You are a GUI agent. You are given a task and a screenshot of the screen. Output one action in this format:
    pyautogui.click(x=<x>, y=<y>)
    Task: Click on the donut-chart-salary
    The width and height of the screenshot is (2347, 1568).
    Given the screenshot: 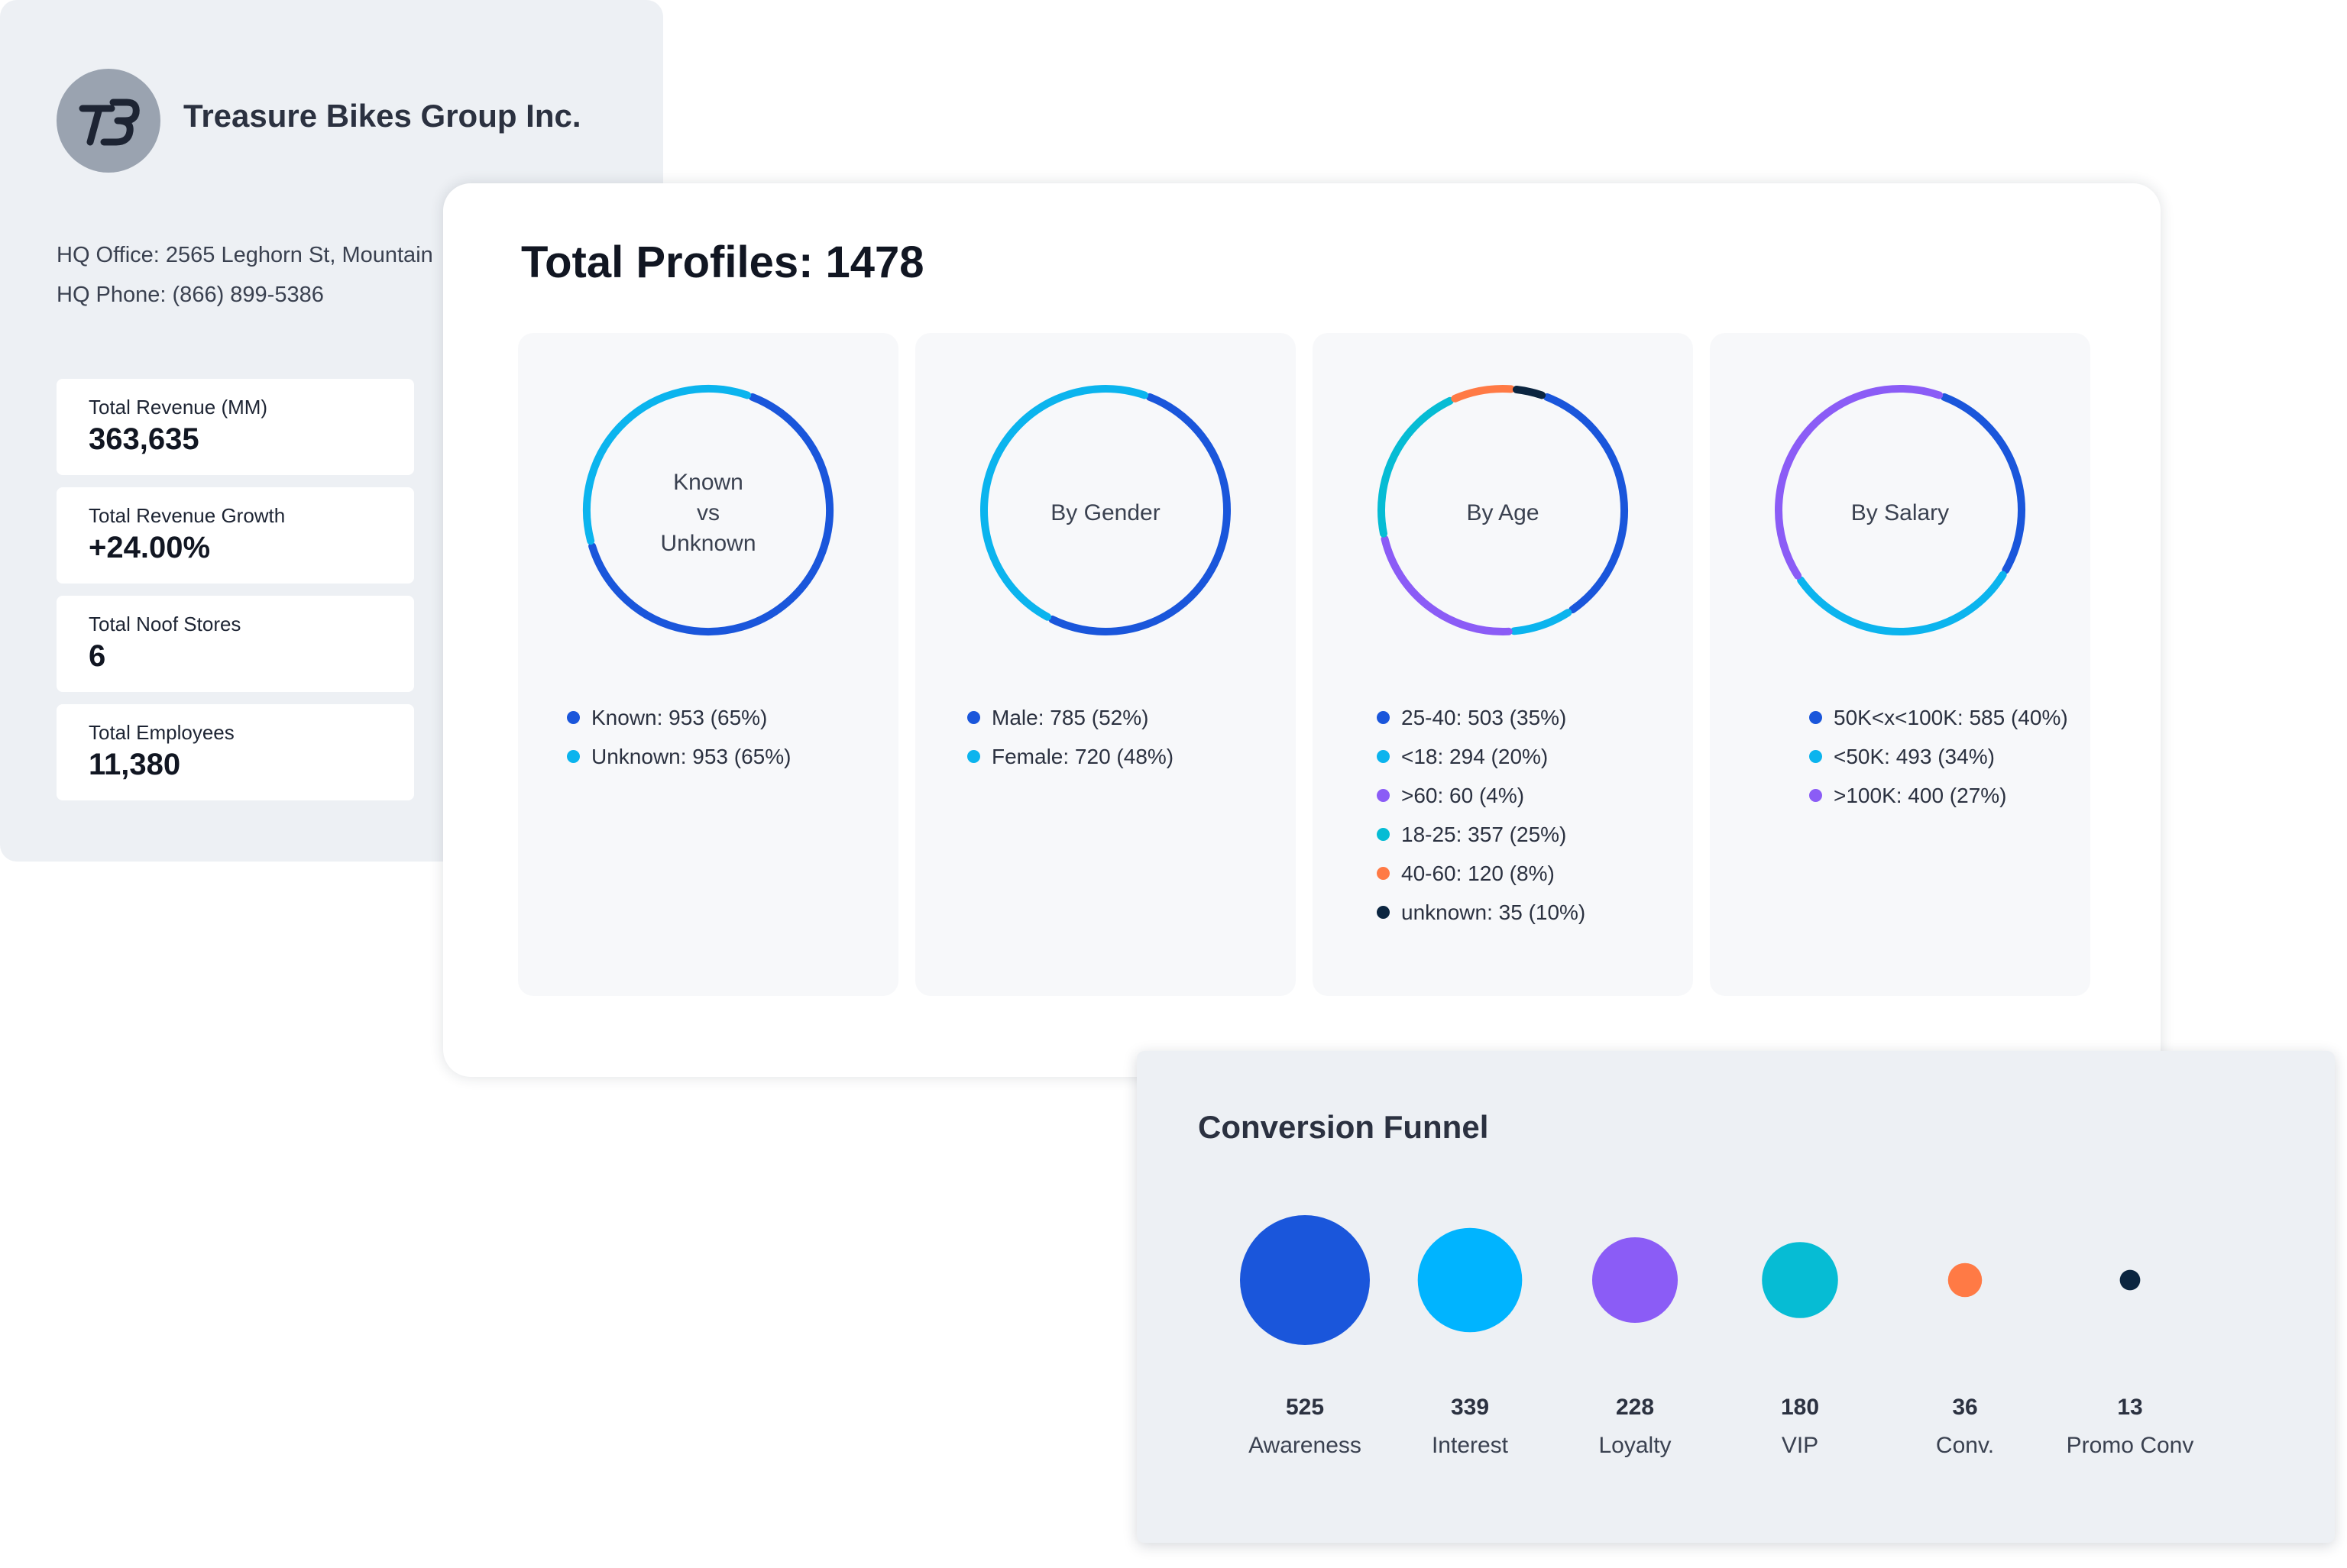 What is the action you would take?
    pyautogui.click(x=1900, y=510)
    